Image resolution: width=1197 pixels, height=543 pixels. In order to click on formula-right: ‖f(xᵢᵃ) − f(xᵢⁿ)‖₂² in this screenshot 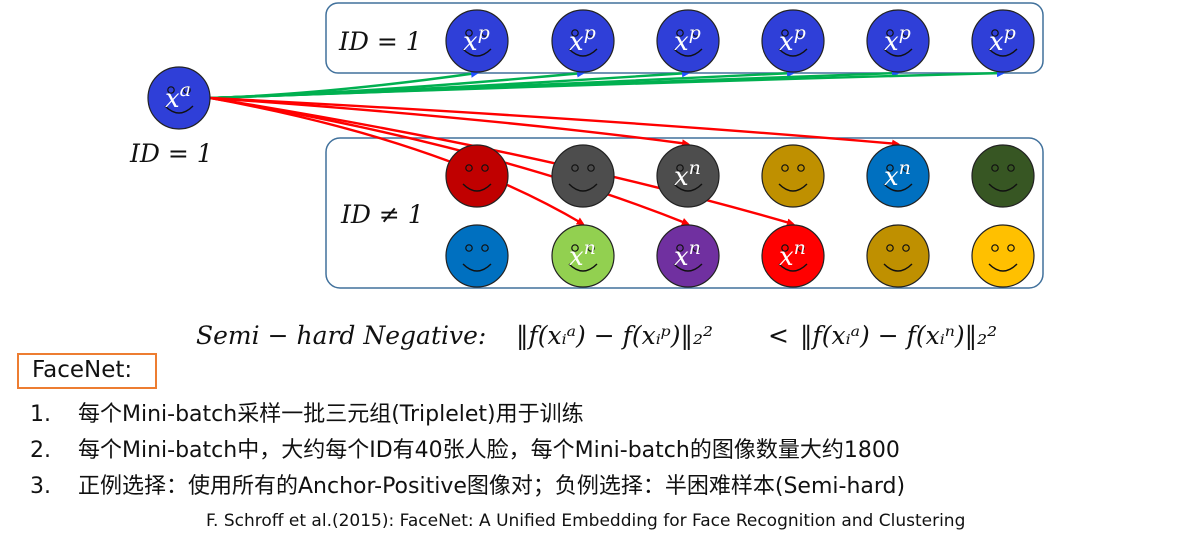, I will do `click(898, 336)`.